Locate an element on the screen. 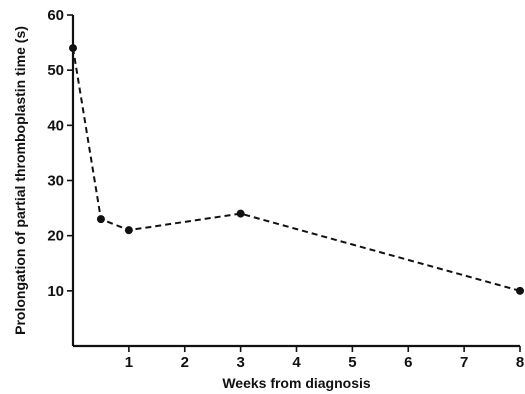 This screenshot has height=394, width=525. x-tick-label: 2 is located at coordinates (185, 362).